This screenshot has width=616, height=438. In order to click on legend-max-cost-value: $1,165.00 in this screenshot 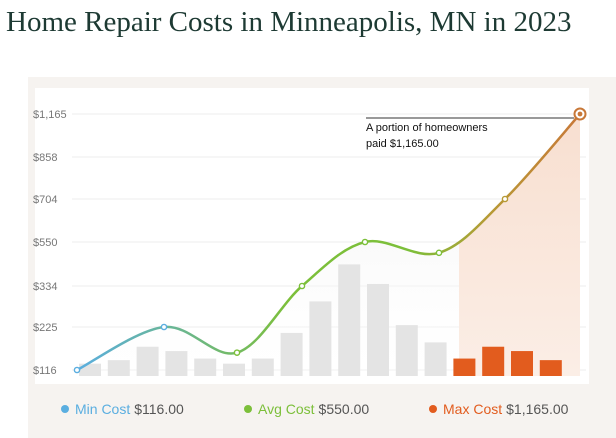, I will do `click(537, 409)`.